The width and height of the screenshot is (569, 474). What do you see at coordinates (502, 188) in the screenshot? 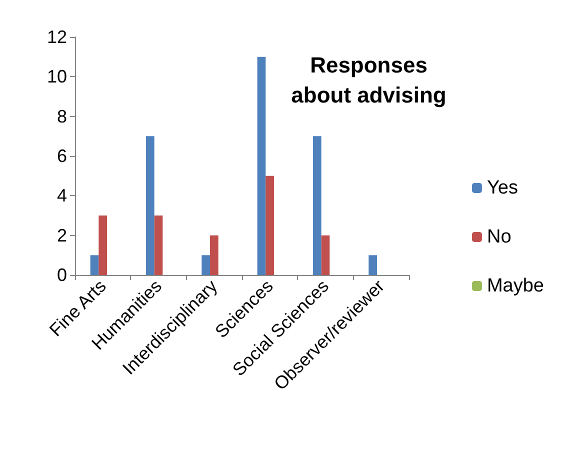
I see `legend-label: Yes` at bounding box center [502, 188].